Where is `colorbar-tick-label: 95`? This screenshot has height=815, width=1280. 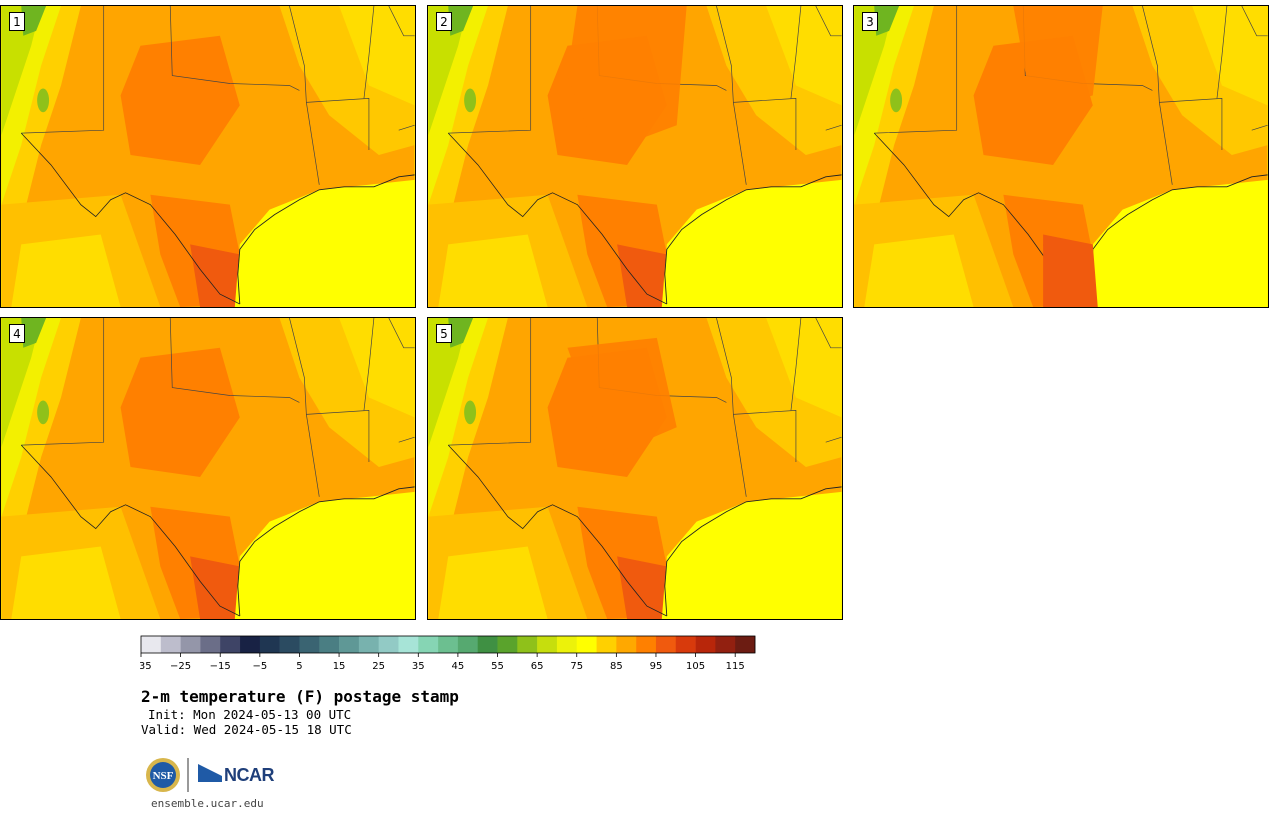 colorbar-tick-label: 95 is located at coordinates (656, 666).